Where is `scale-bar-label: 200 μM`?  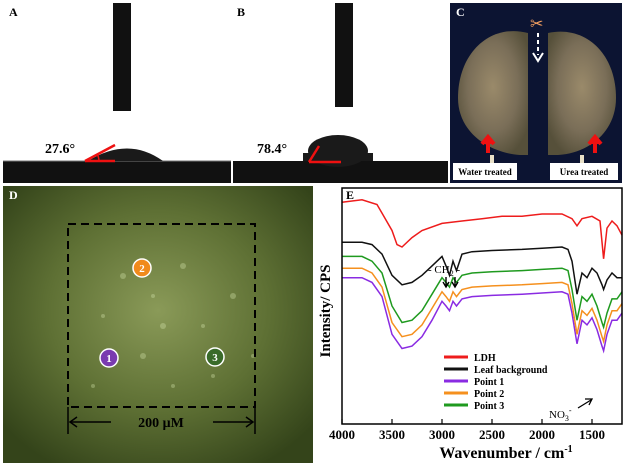
scale-bar-label: 200 μM is located at coordinates (161, 423).